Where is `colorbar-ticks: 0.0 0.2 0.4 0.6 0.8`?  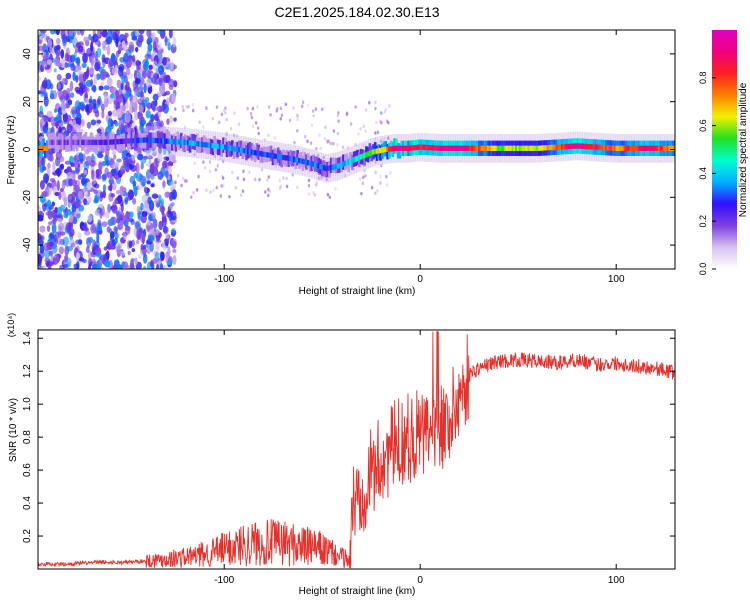 colorbar-ticks: 0.0 0.2 0.4 0.6 0.8 is located at coordinates (707, 173).